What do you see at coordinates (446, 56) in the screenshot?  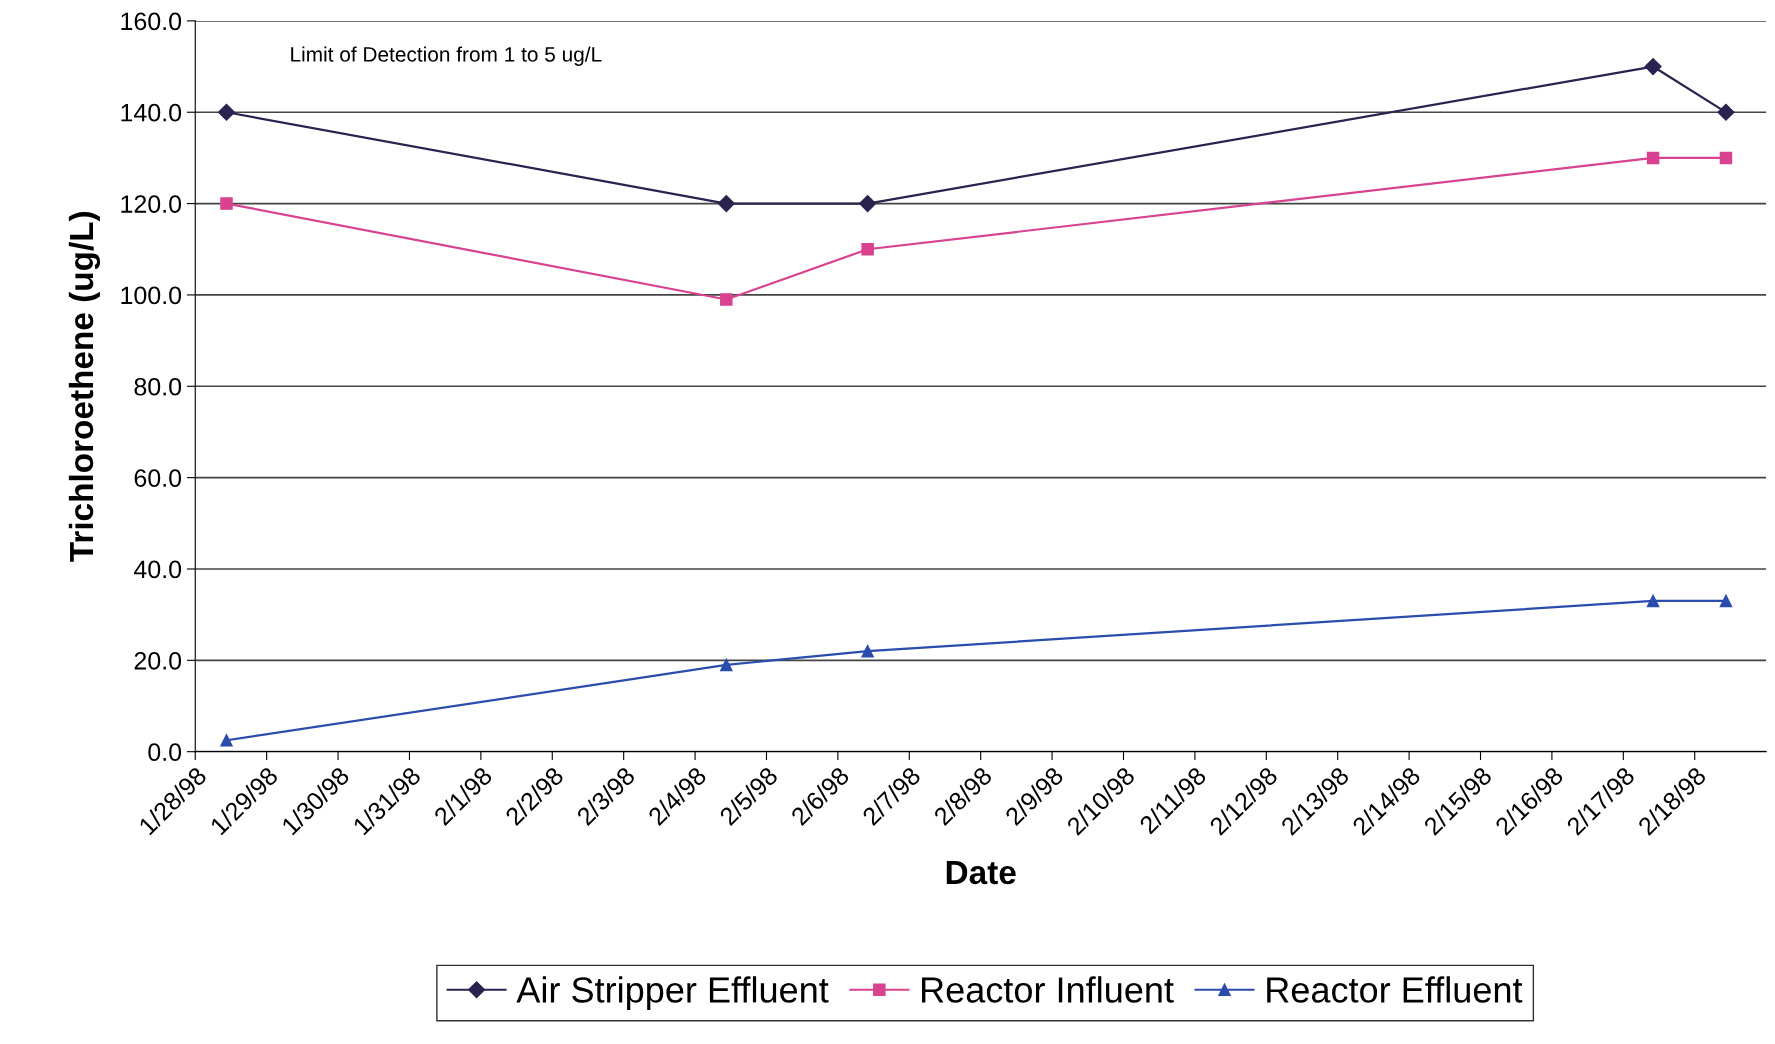 I see `annotation: Limit of Detection from 1 to 5 ug/L` at bounding box center [446, 56].